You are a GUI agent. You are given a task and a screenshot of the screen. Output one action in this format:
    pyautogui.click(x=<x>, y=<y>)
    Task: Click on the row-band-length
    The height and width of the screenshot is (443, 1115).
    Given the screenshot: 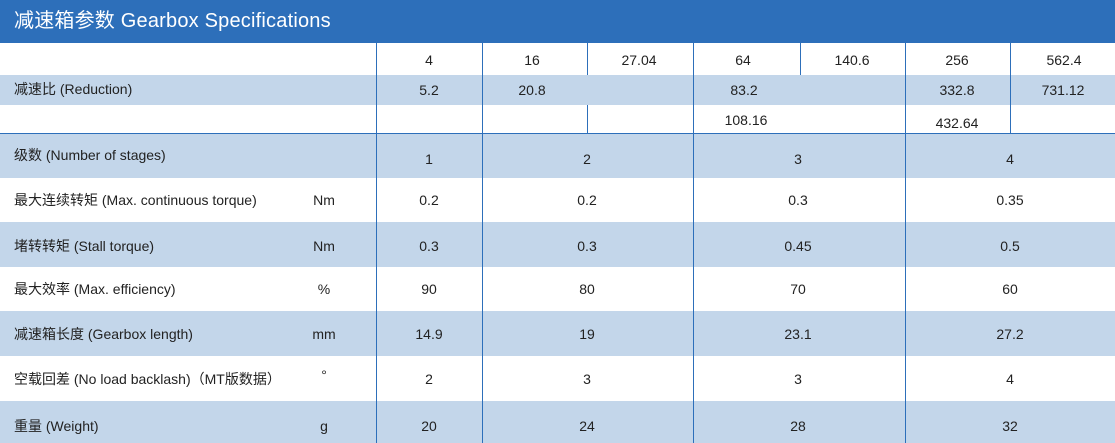 What is the action you would take?
    pyautogui.click(x=557, y=333)
    